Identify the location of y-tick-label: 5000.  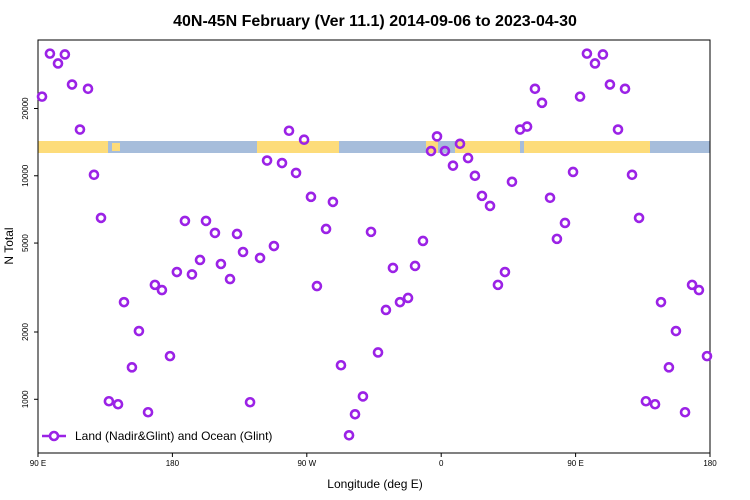
(25, 243).